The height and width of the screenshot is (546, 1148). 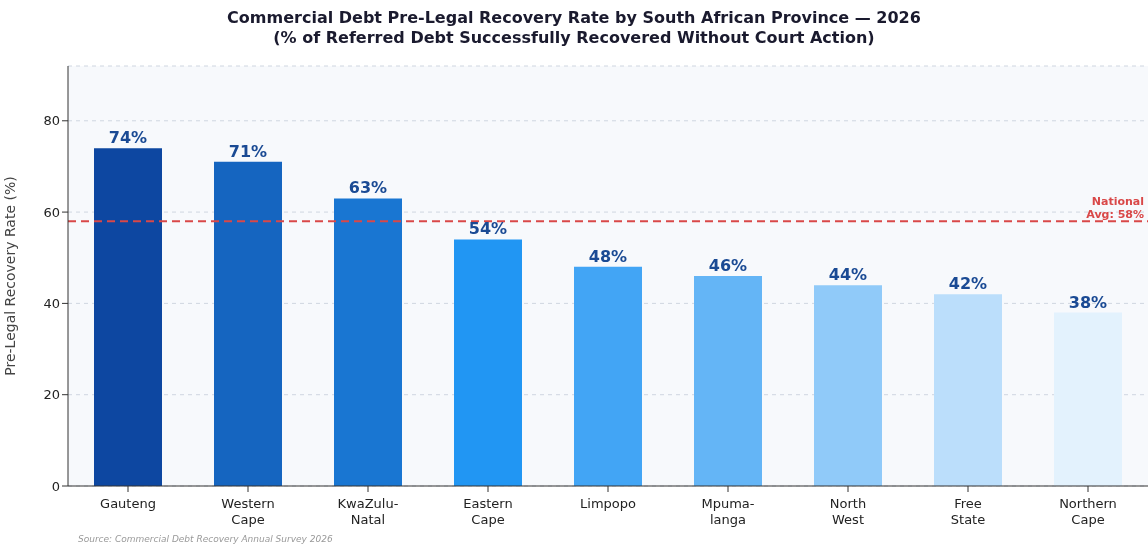 What do you see at coordinates (51, 212) in the screenshot?
I see `y-tick-label: 60` at bounding box center [51, 212].